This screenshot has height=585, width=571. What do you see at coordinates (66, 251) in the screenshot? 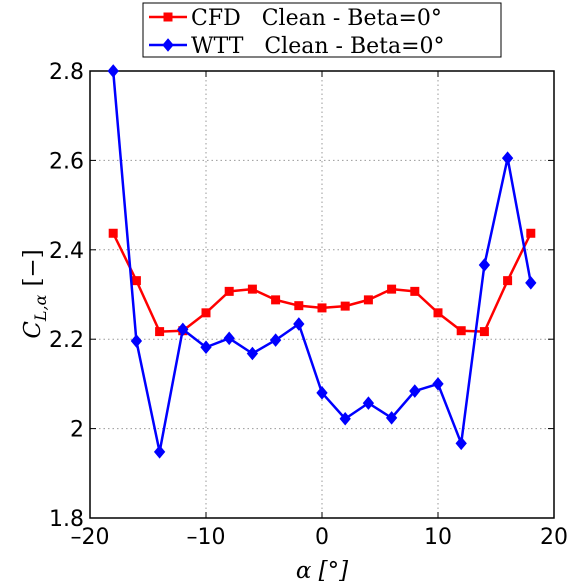
I see `y-tick-label: 2.4` at bounding box center [66, 251].